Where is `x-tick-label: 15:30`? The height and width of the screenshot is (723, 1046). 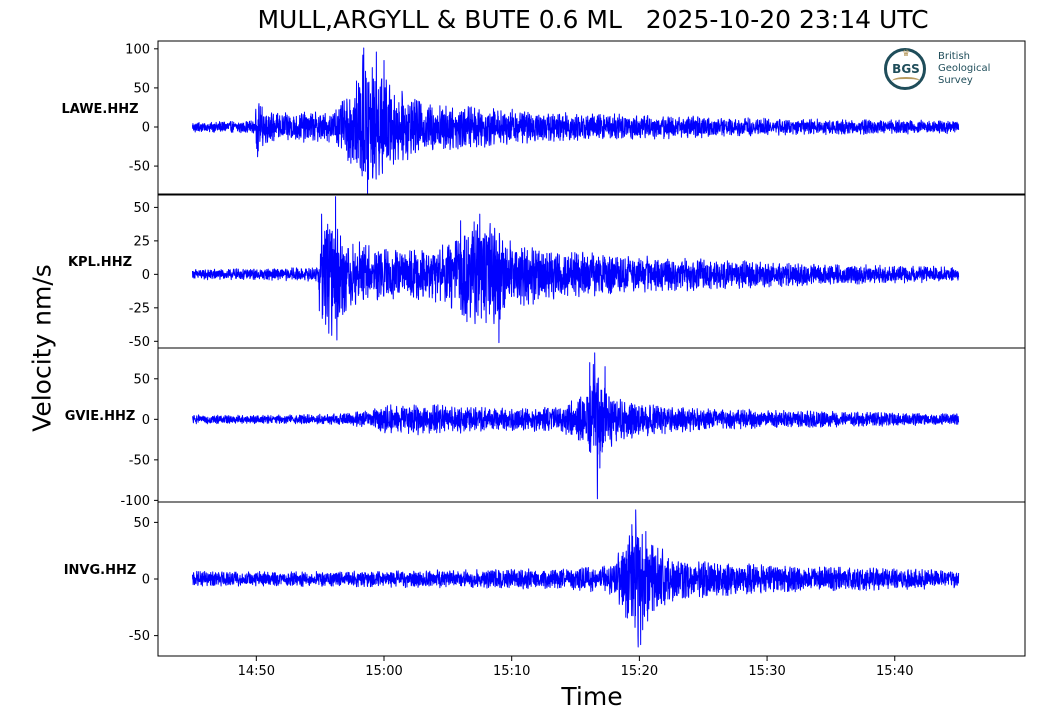
x-tick-label: 15:30 is located at coordinates (766, 671).